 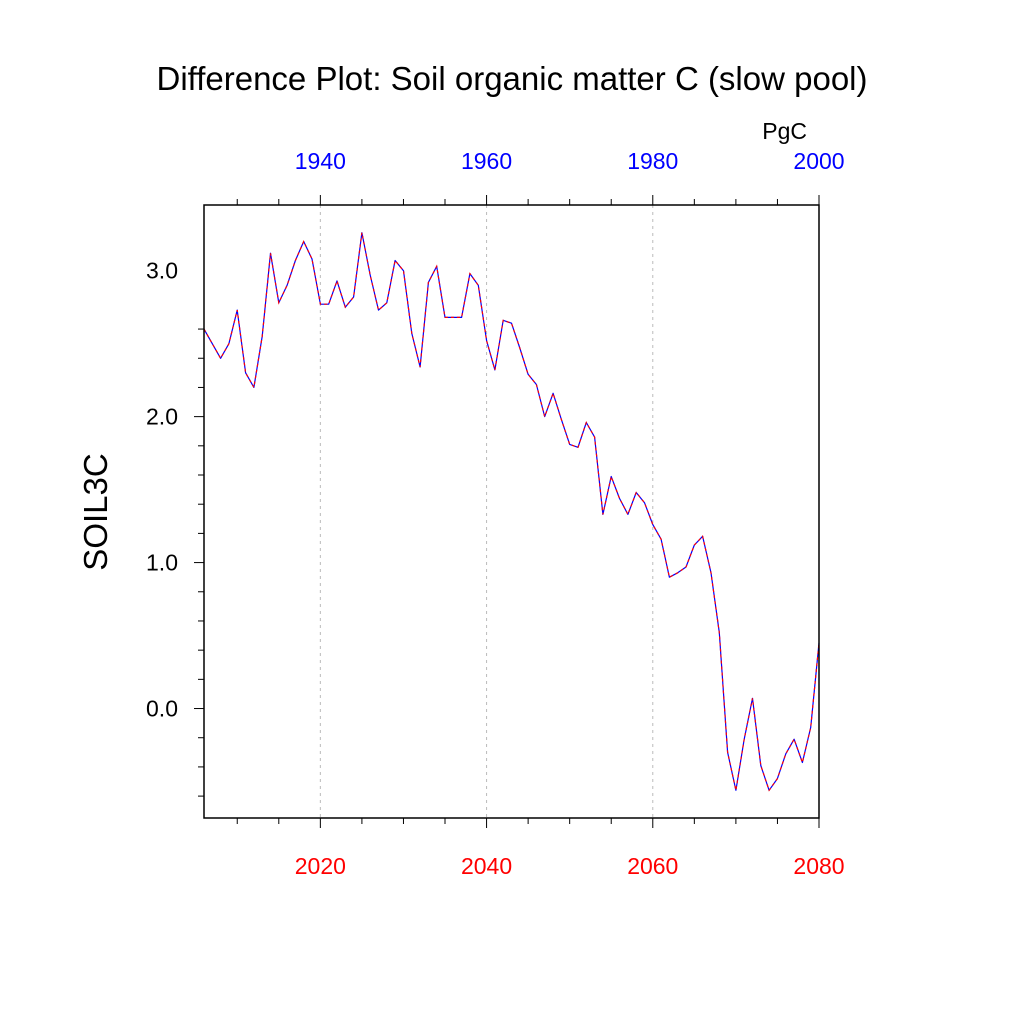 I want to click on units-label: PgC, so click(x=784, y=131).